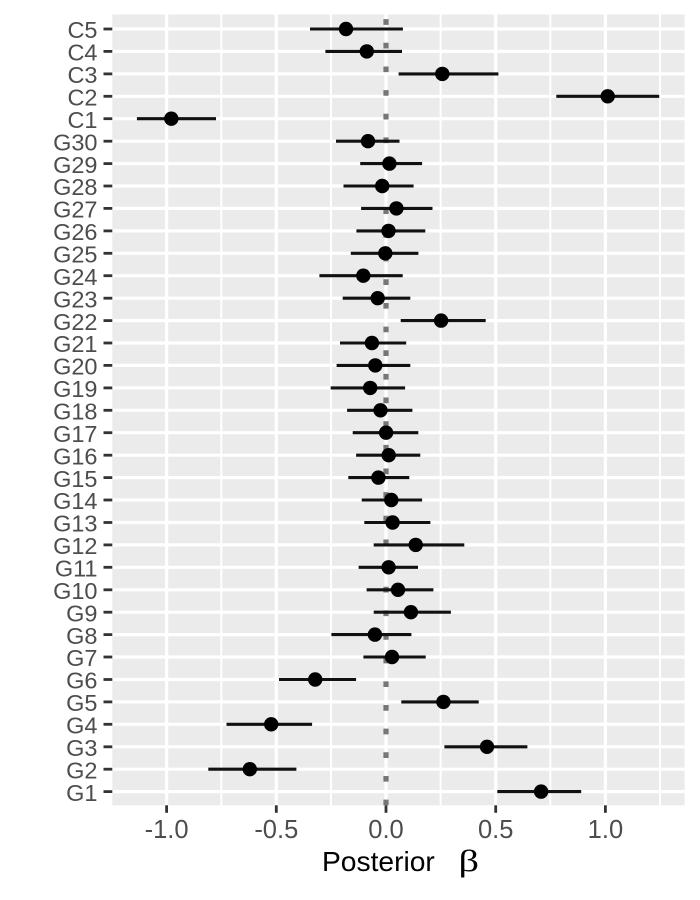 The height and width of the screenshot is (900, 700). I want to click on svg-text: G25, so click(75, 254).